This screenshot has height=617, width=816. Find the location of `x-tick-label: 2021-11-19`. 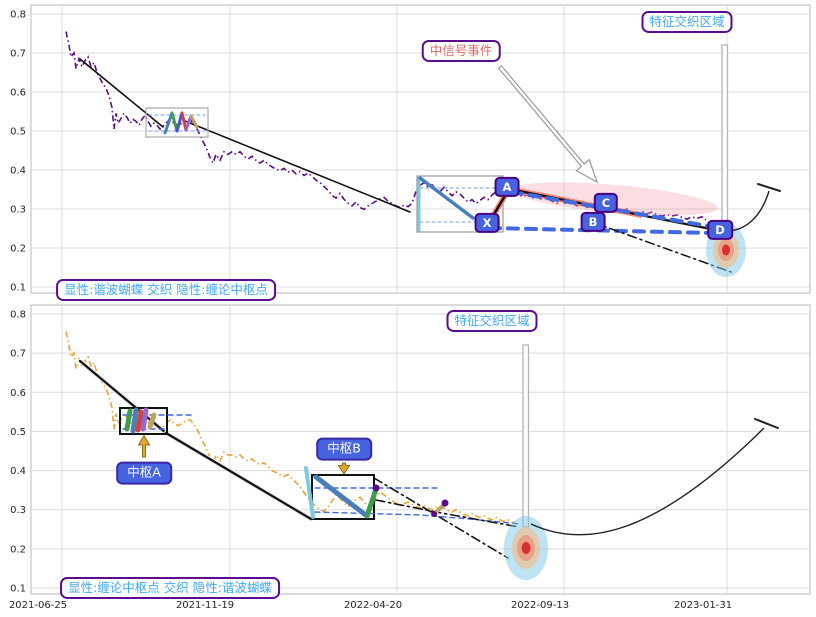

x-tick-label: 2021-11-19 is located at coordinates (205, 605).